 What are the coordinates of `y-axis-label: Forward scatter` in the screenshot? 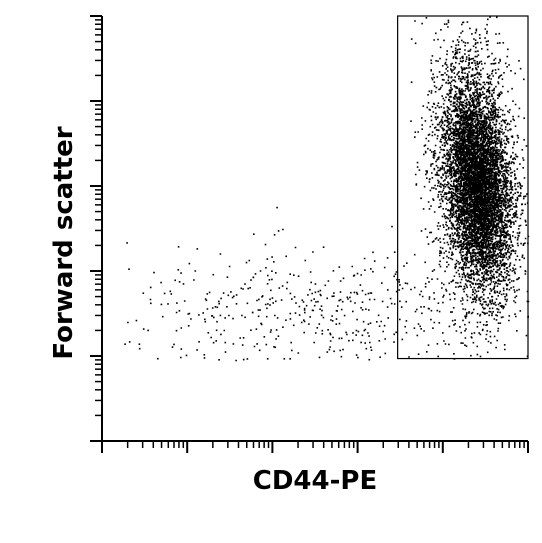 It's located at (64, 243).